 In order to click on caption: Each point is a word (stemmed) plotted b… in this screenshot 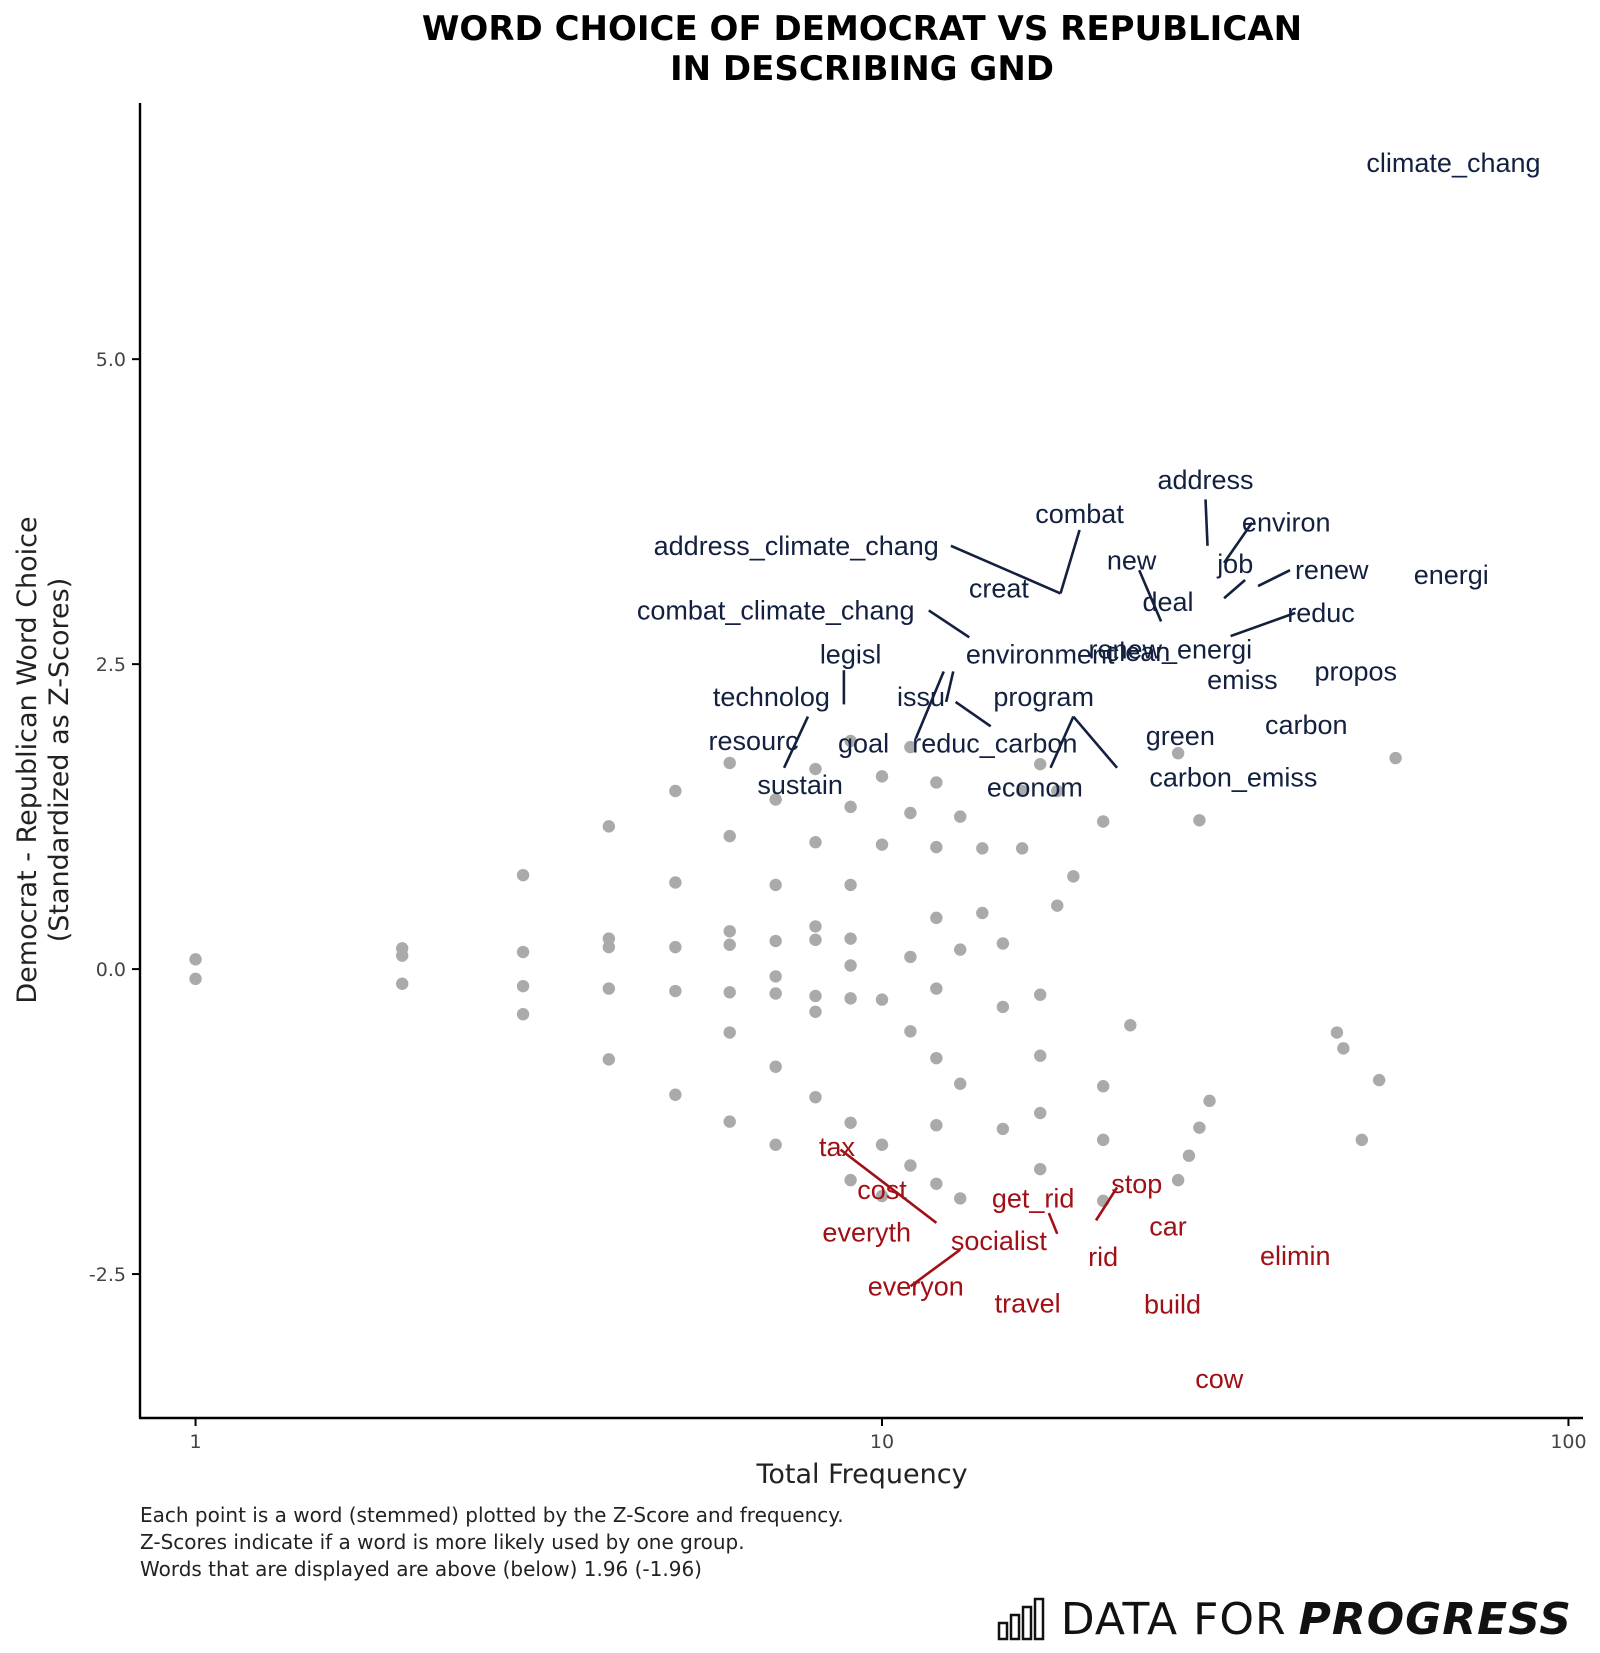, I will do `click(492, 1542)`.